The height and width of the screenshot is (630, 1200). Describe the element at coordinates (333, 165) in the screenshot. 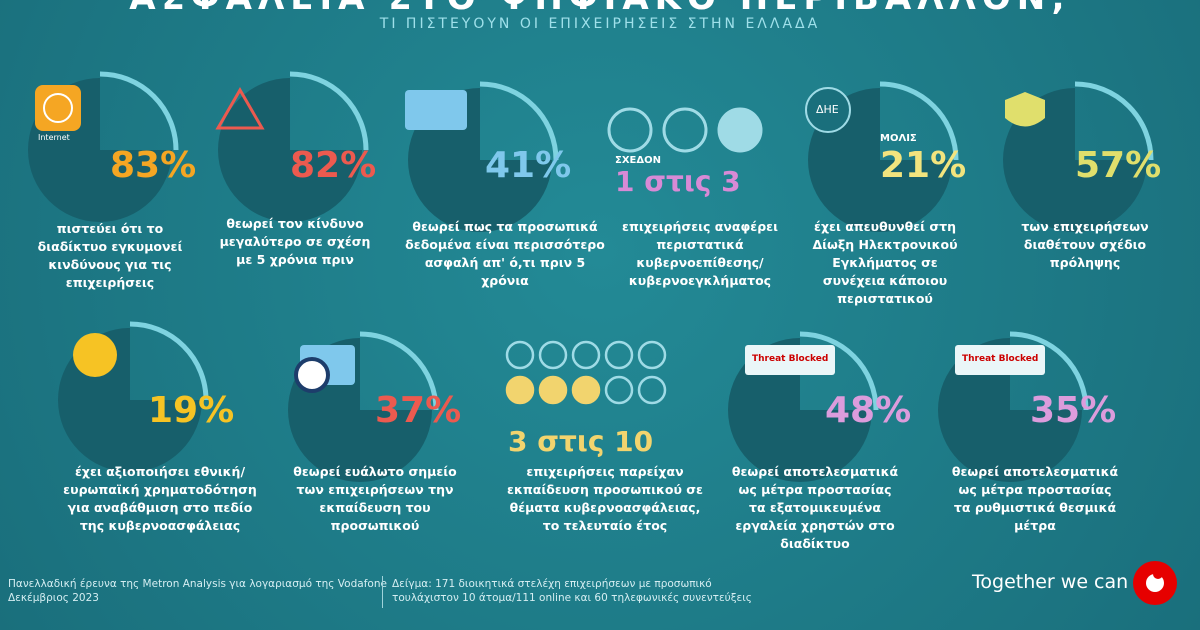

I see `stat: 82%` at that location.